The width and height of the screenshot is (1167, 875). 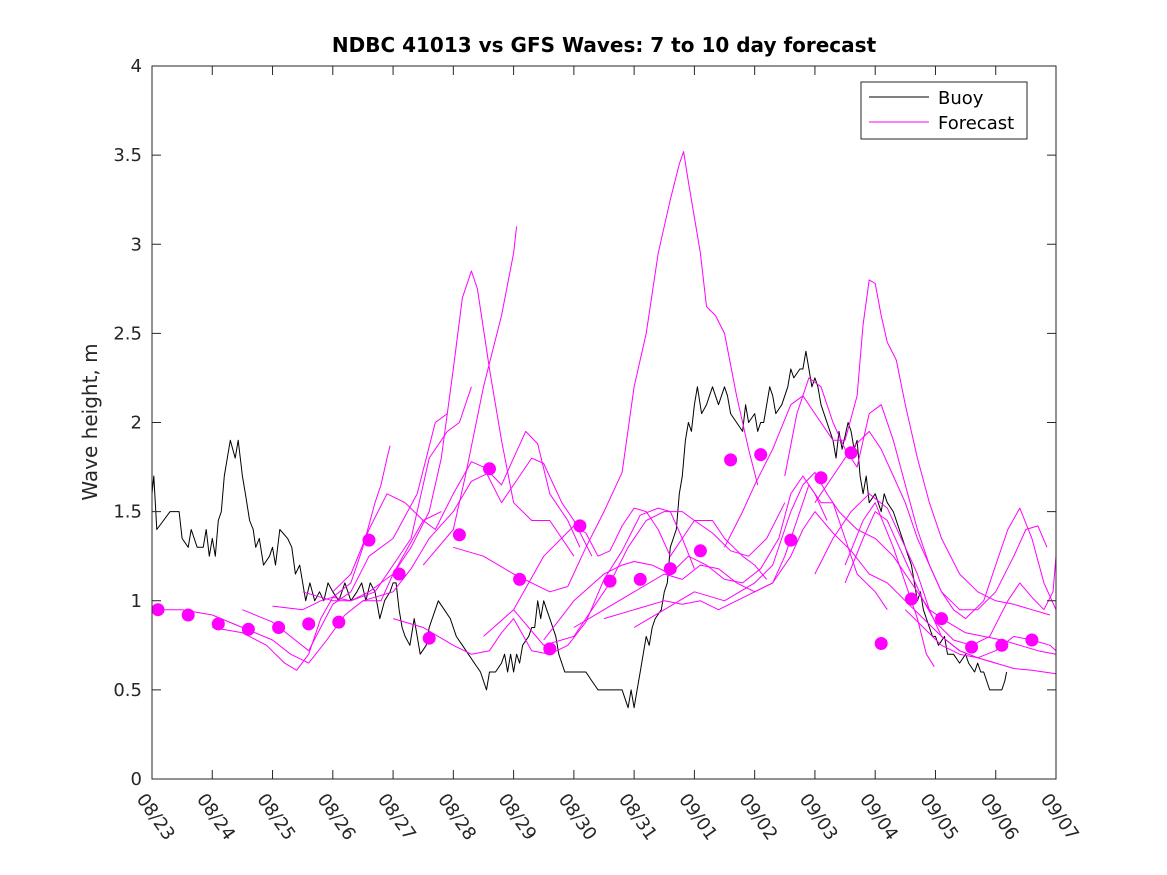 What do you see at coordinates (1059, 817) in the screenshot?
I see `x-tick-label: 09/07` at bounding box center [1059, 817].